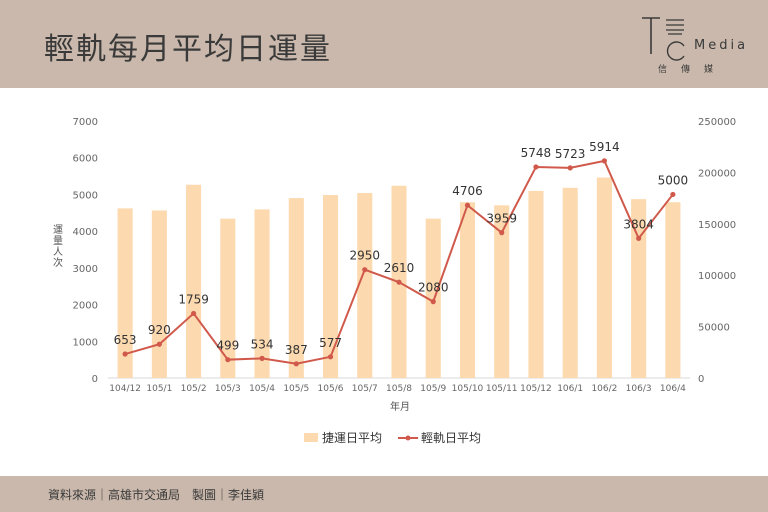 Image resolution: width=768 pixels, height=512 pixels. Describe the element at coordinates (717, 225) in the screenshot. I see `right-tick-label: 150000` at that location.